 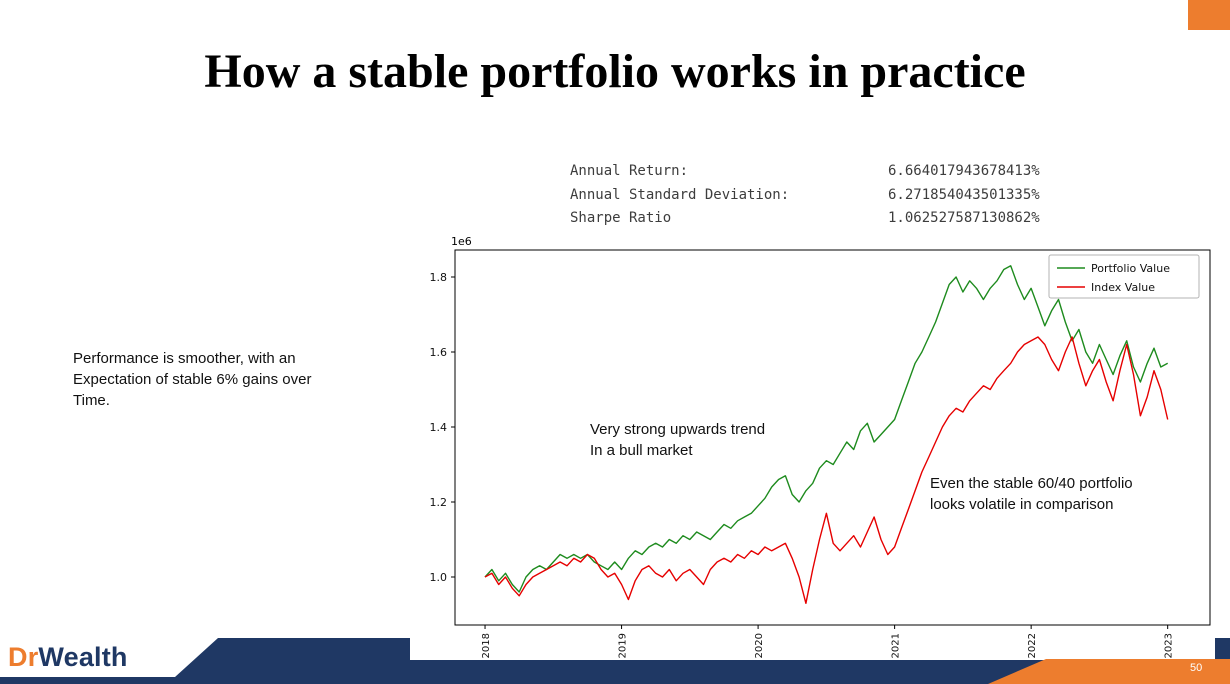 I want to click on svg-text: 1.4, so click(x=439, y=427).